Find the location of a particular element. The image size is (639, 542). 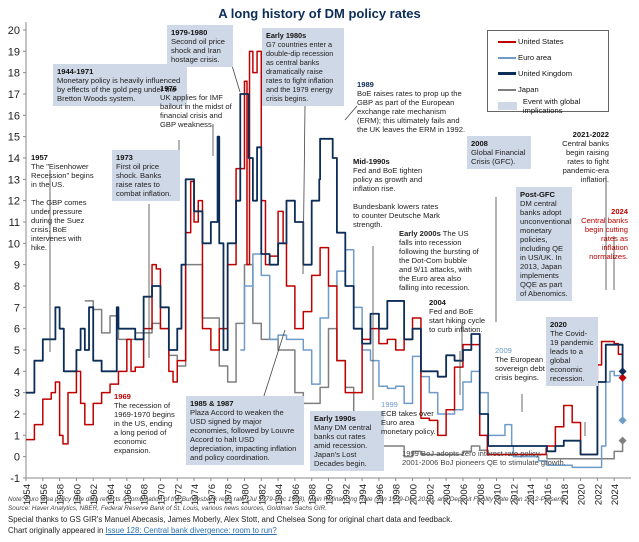

y-tick-label: 18 is located at coordinates (14, 74).